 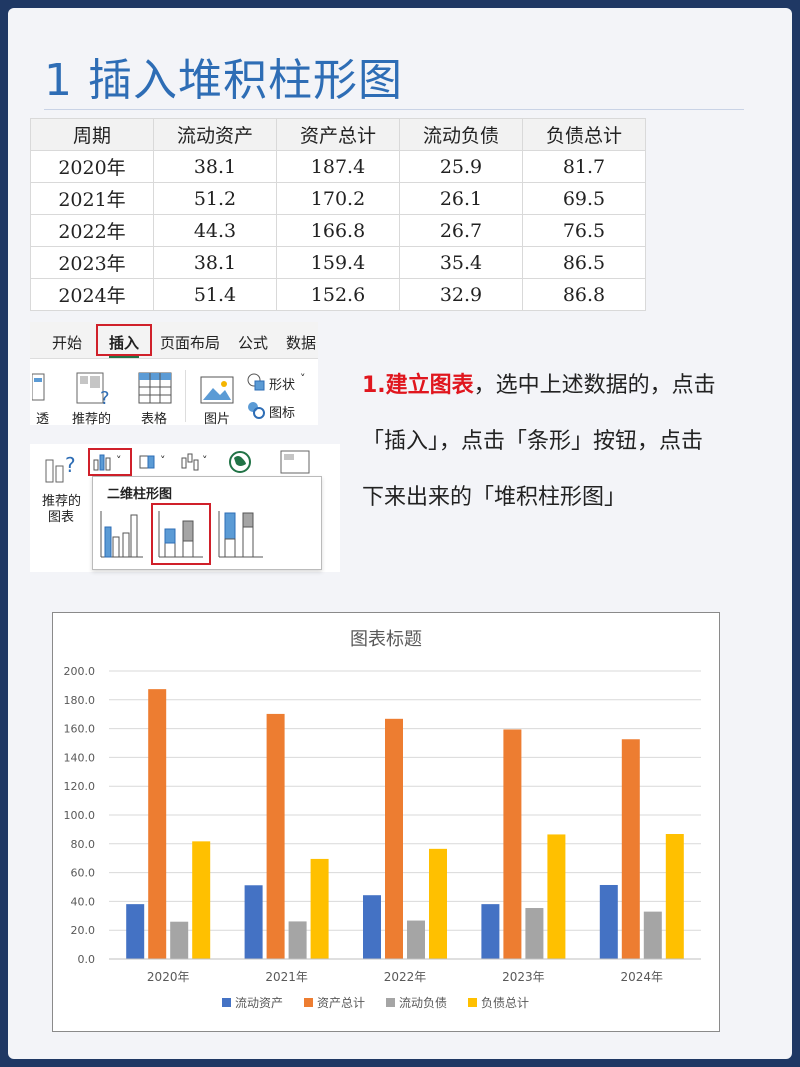 What do you see at coordinates (256, 382) in the screenshot?
I see `shapes-icon` at bounding box center [256, 382].